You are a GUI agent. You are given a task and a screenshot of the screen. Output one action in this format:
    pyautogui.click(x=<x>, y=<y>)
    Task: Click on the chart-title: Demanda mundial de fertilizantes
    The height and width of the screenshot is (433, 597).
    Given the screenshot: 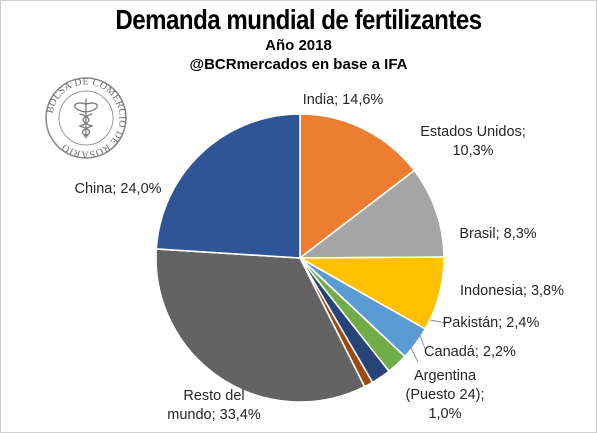 What is the action you would take?
    pyautogui.click(x=298, y=19)
    